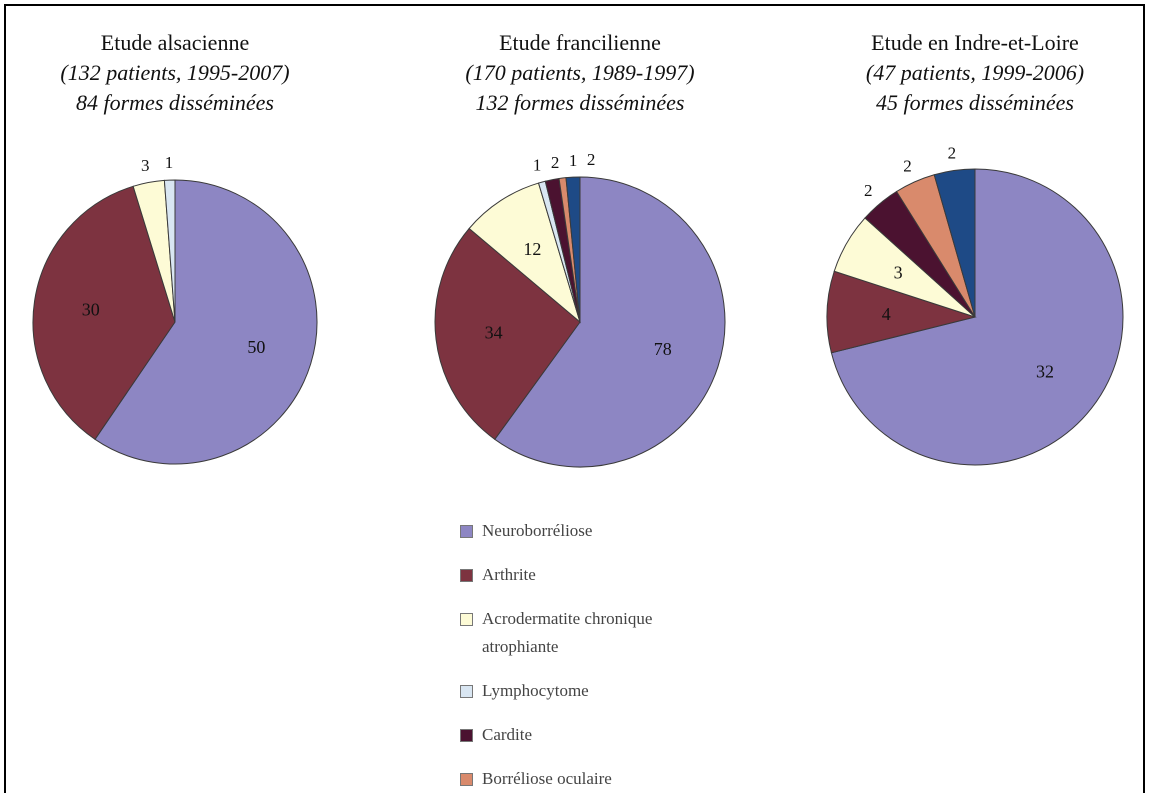 The width and height of the screenshot is (1153, 793). What do you see at coordinates (547, 778) in the screenshot?
I see `legend-label: Borréliose oculaire` at bounding box center [547, 778].